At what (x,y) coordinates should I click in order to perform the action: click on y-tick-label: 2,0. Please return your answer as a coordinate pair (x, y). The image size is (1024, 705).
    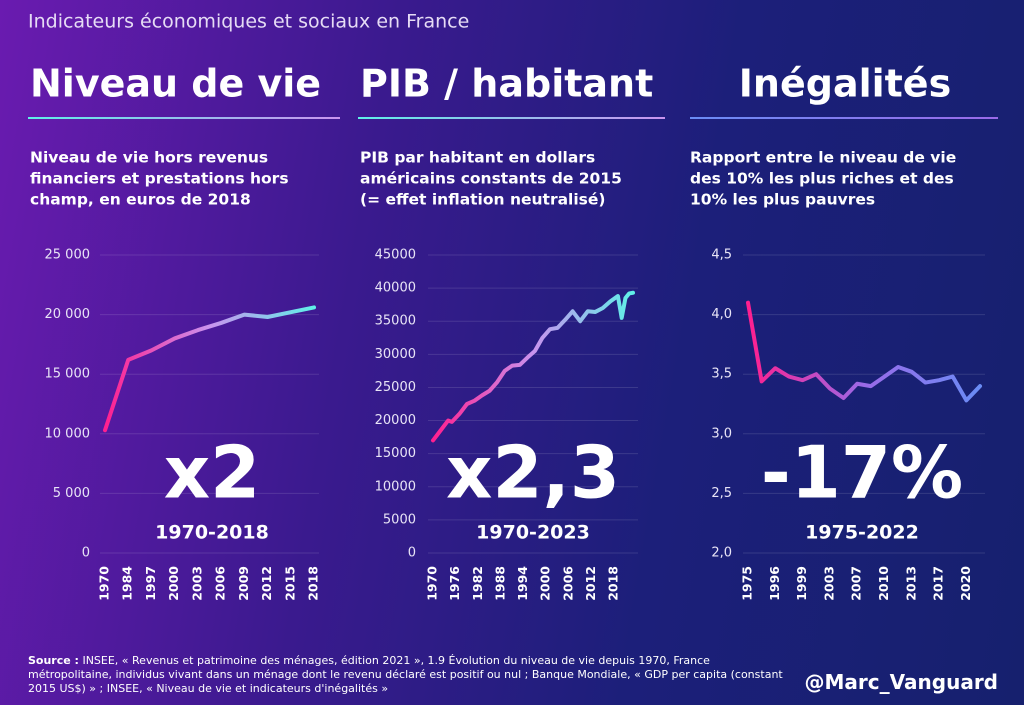
    Looking at the image, I should click on (721, 553).